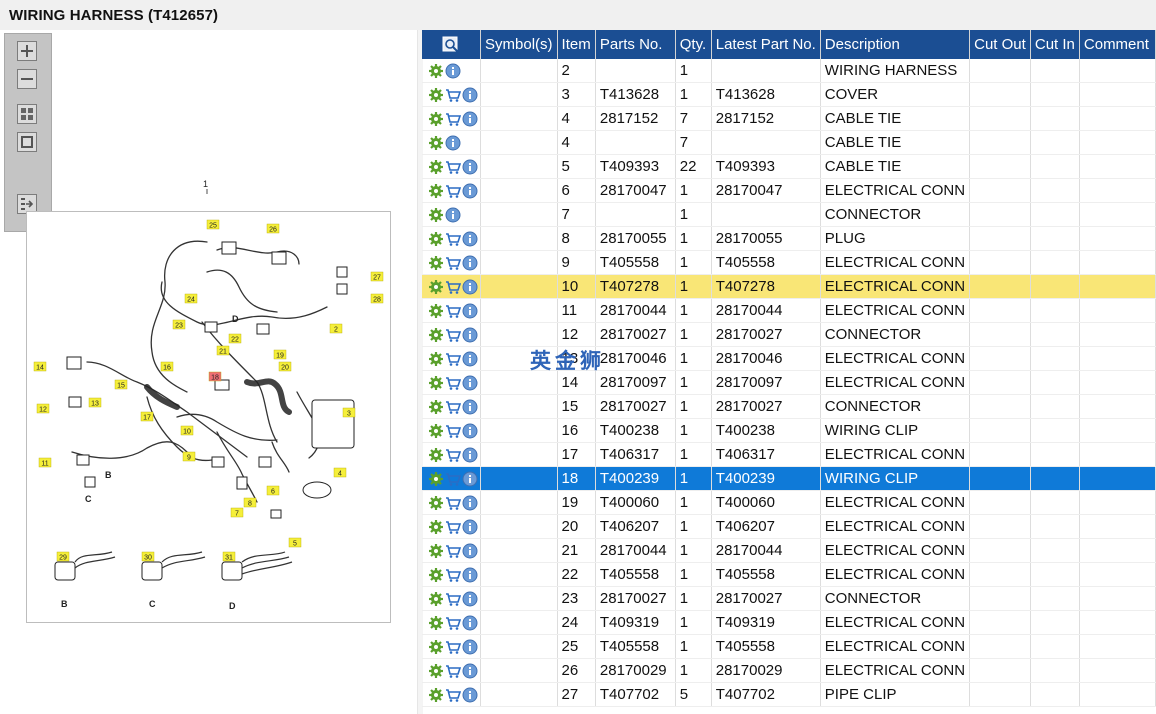 This screenshot has width=1156, height=714. Describe the element at coordinates (789, 502) in the screenshot. I see `table-row: 19 T400060 1 T400060 ELECTRICAL CONN` at that location.